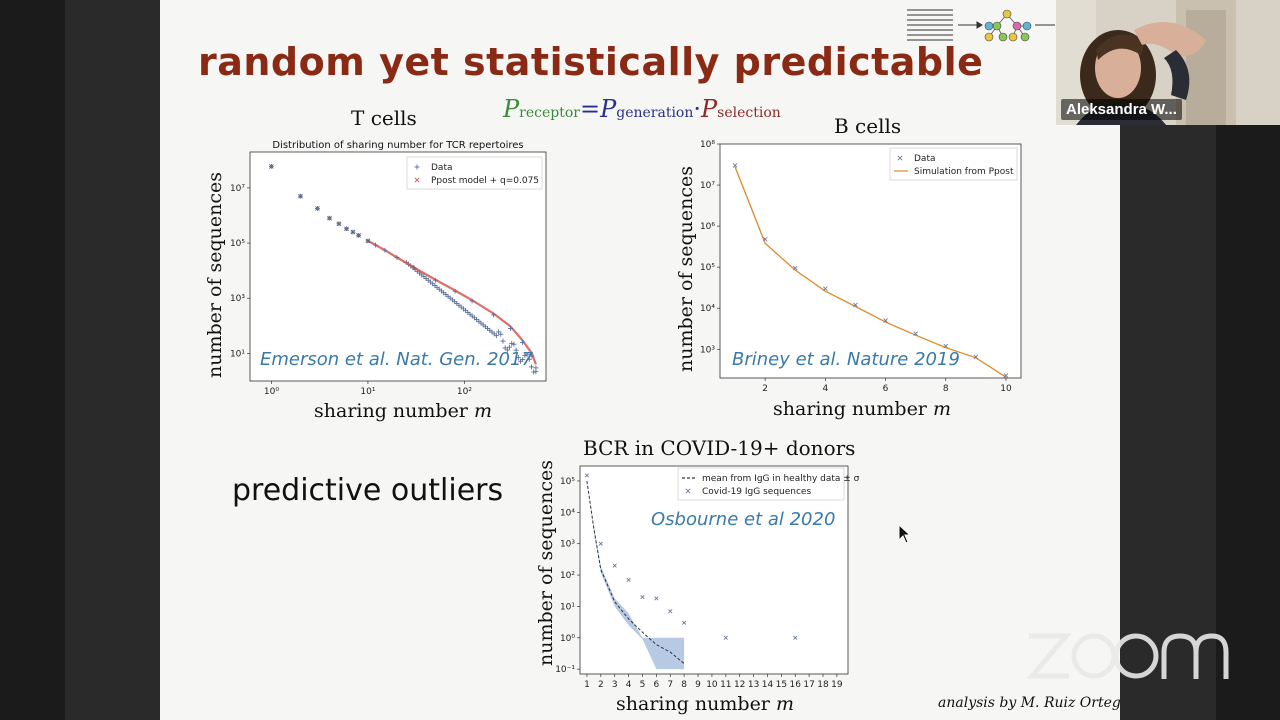 This screenshot has width=1280, height=720. Describe the element at coordinates (398, 266) in the screenshot. I see `tcell-axes-frame` at that location.